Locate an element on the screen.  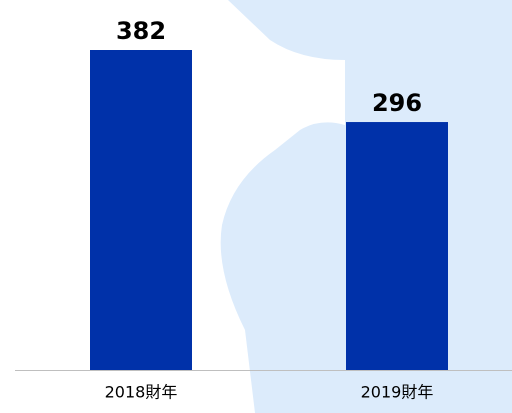
x-tick-label: 2019財年 is located at coordinates (397, 392).